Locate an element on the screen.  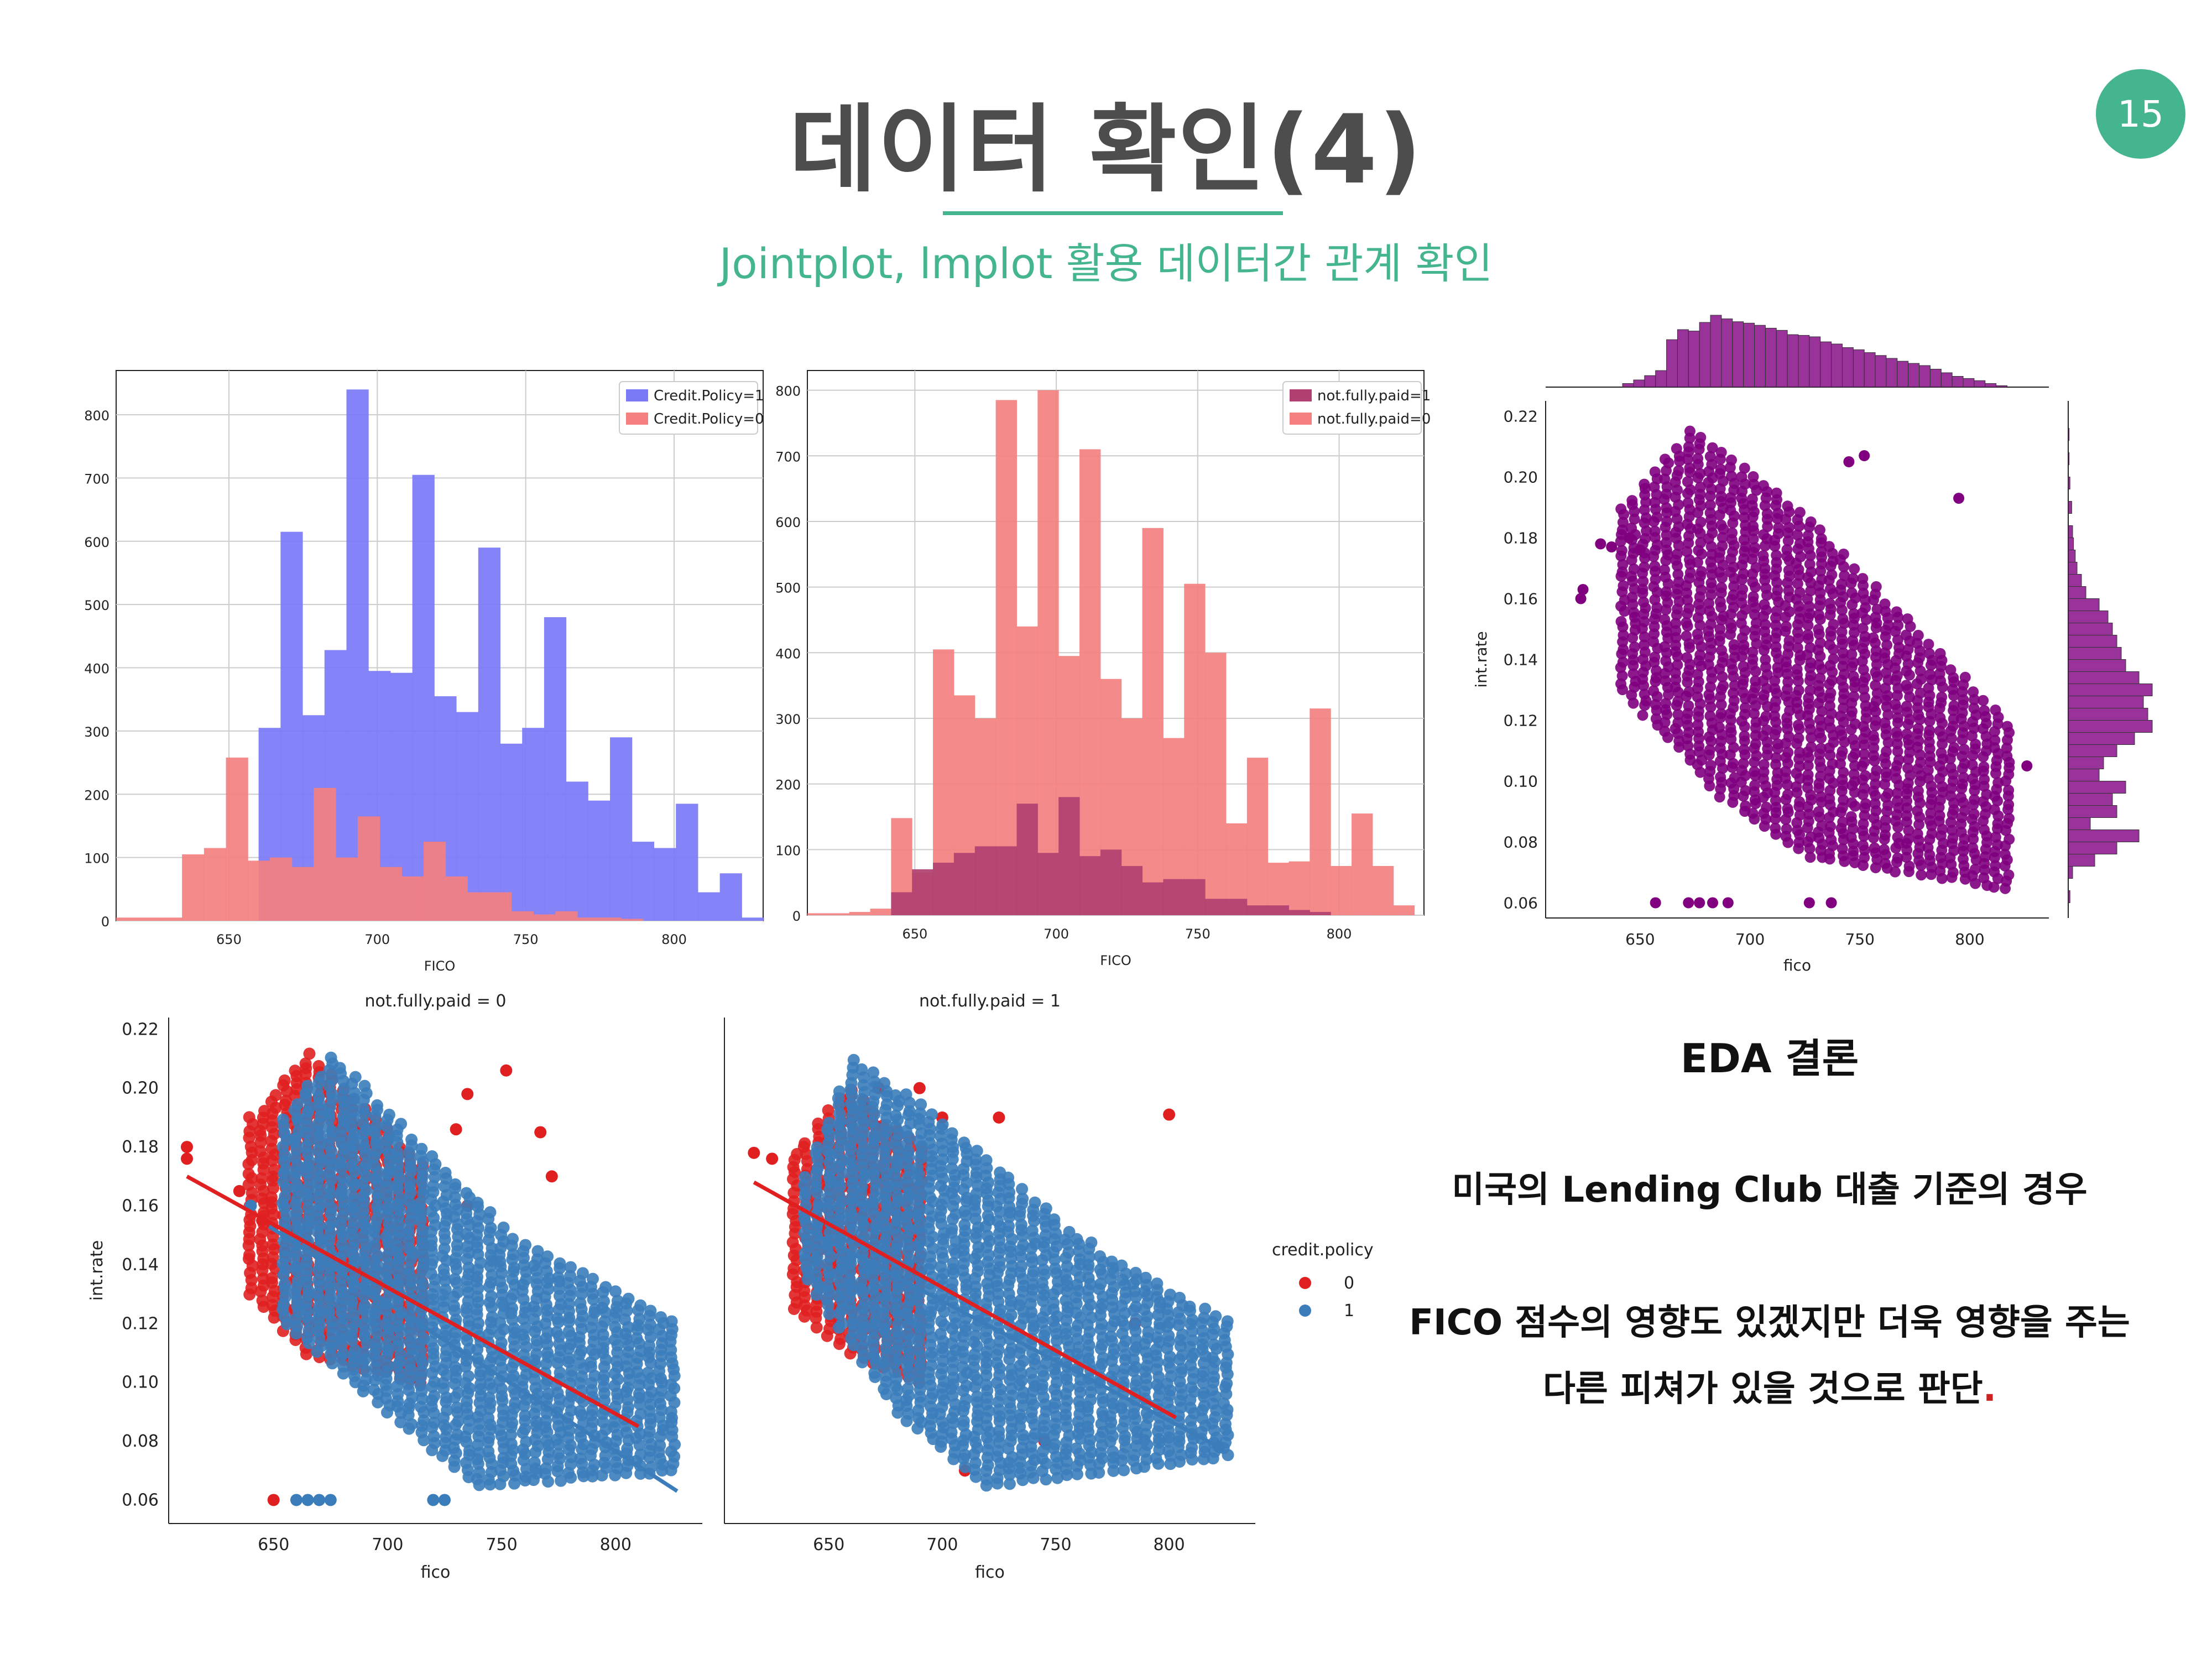
x-axis-label: fico is located at coordinates (436, 1573).